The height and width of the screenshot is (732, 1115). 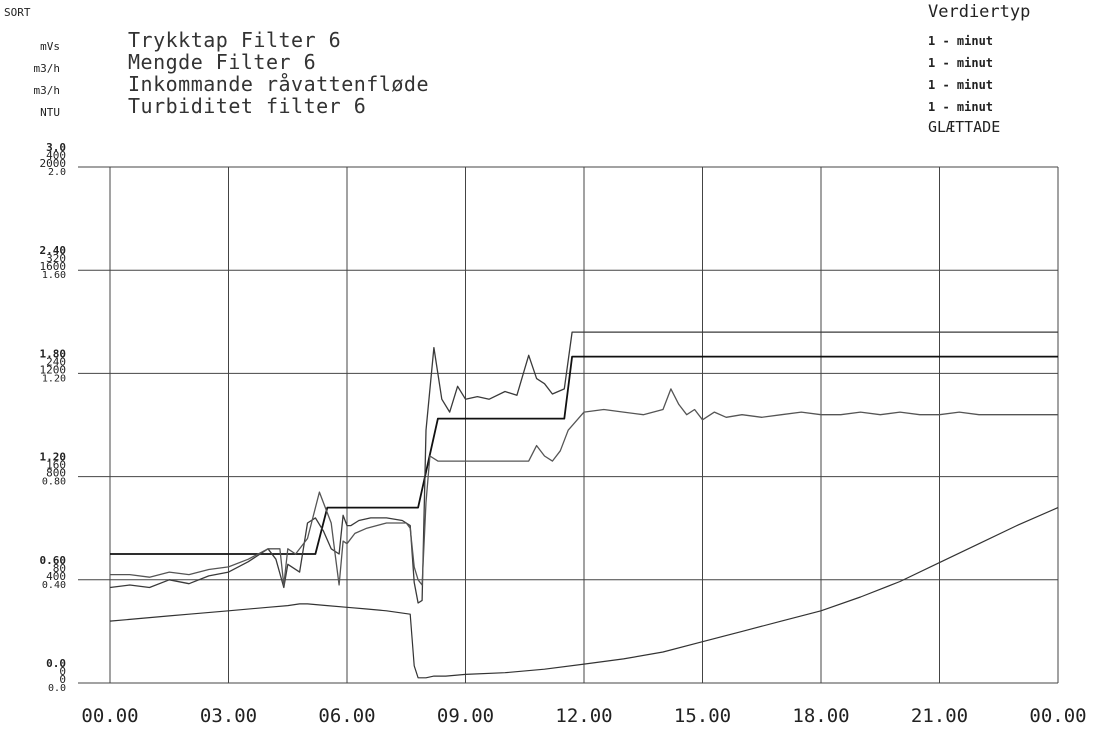 I want to click on x-tick-label: 15.00, so click(x=702, y=716).